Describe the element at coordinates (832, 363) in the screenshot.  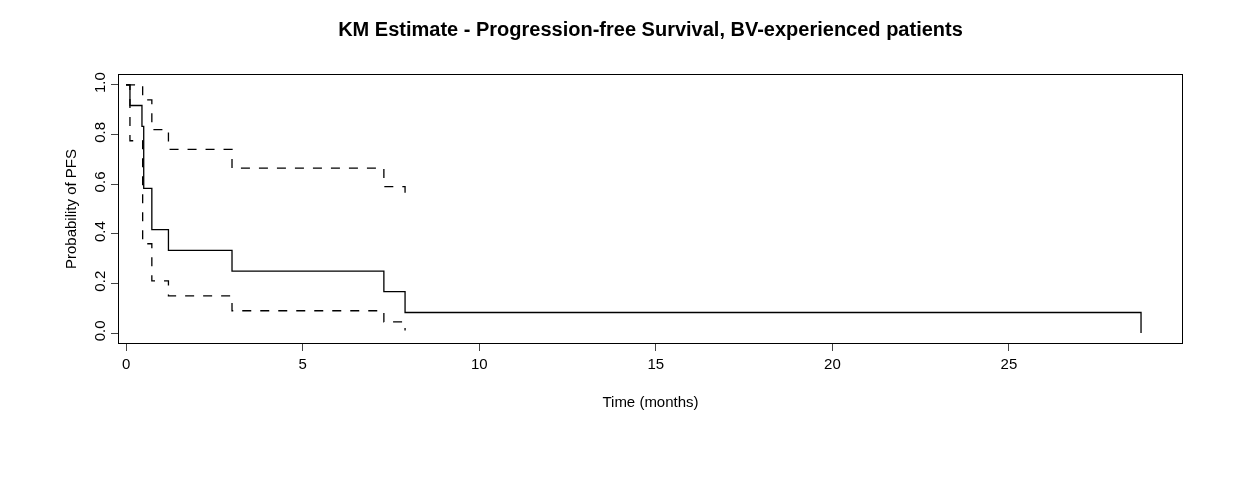
I see `x-tick-label: 20` at that location.